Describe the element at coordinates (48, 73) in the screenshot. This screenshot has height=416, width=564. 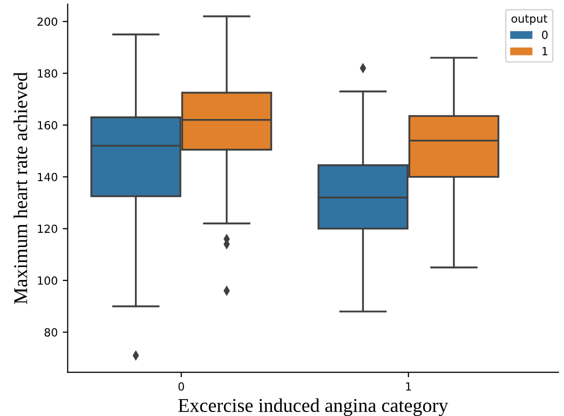
I see `y-tick-label: 180` at that location.